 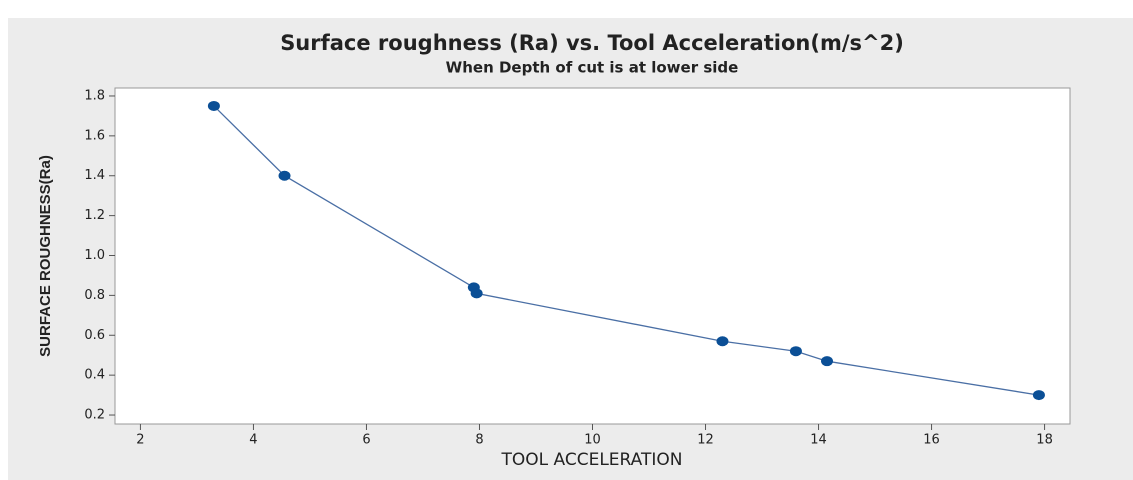 What do you see at coordinates (94, 135) in the screenshot?
I see `y-tick-label: 1.6` at bounding box center [94, 135].